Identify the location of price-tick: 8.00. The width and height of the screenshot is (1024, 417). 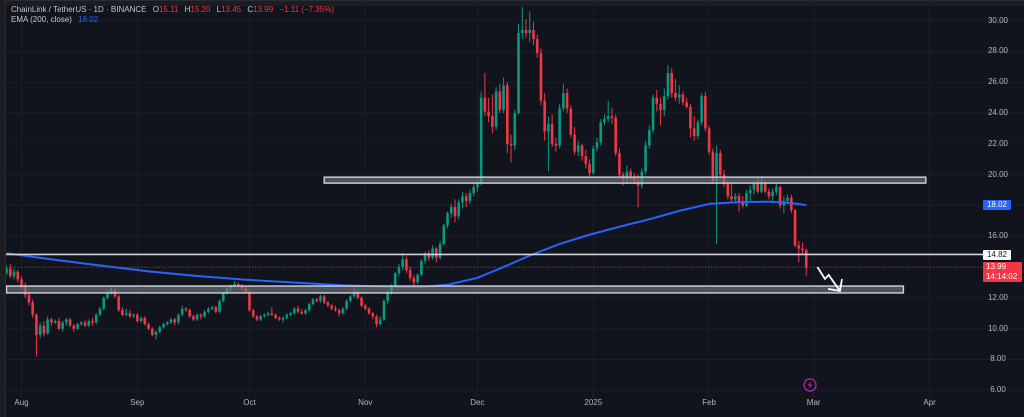
(998, 359).